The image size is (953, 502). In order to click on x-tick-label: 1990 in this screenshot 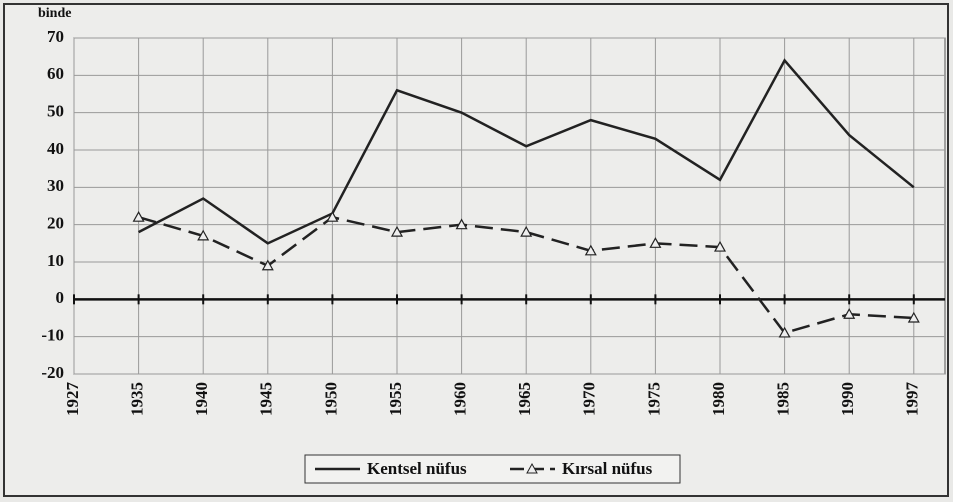, I will do `click(847, 399)`.